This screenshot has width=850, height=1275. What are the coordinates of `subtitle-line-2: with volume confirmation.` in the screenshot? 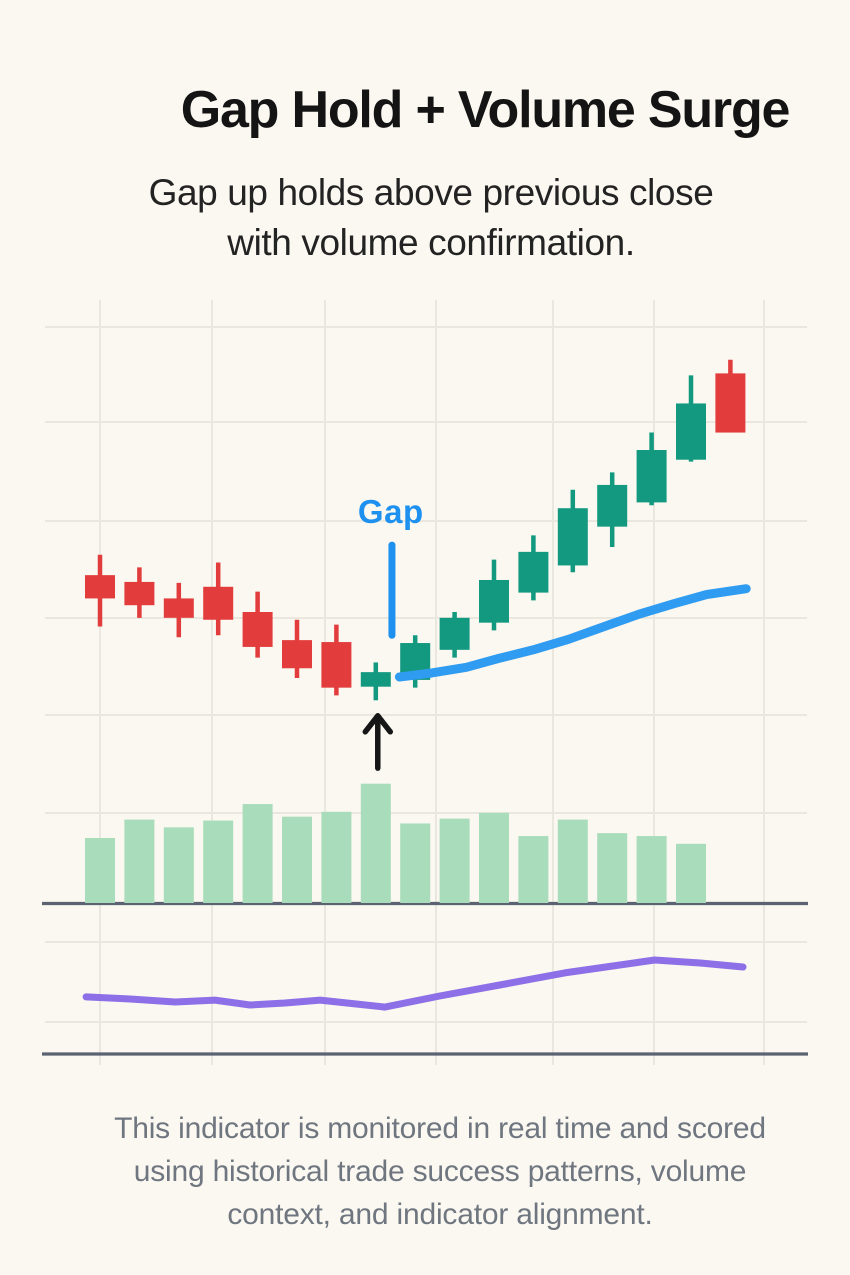 It's located at (431, 242).